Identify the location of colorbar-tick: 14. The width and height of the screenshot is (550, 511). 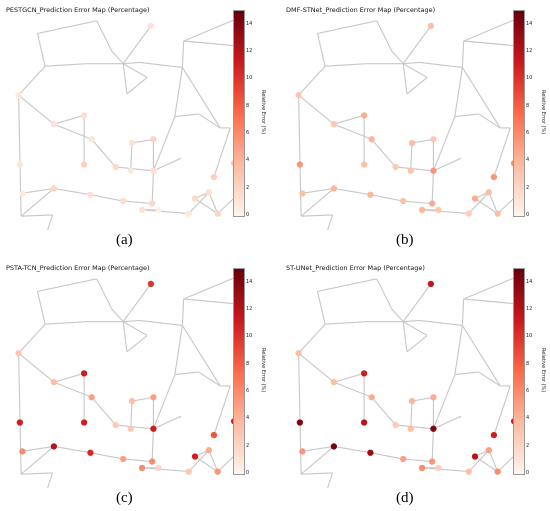
(529, 281).